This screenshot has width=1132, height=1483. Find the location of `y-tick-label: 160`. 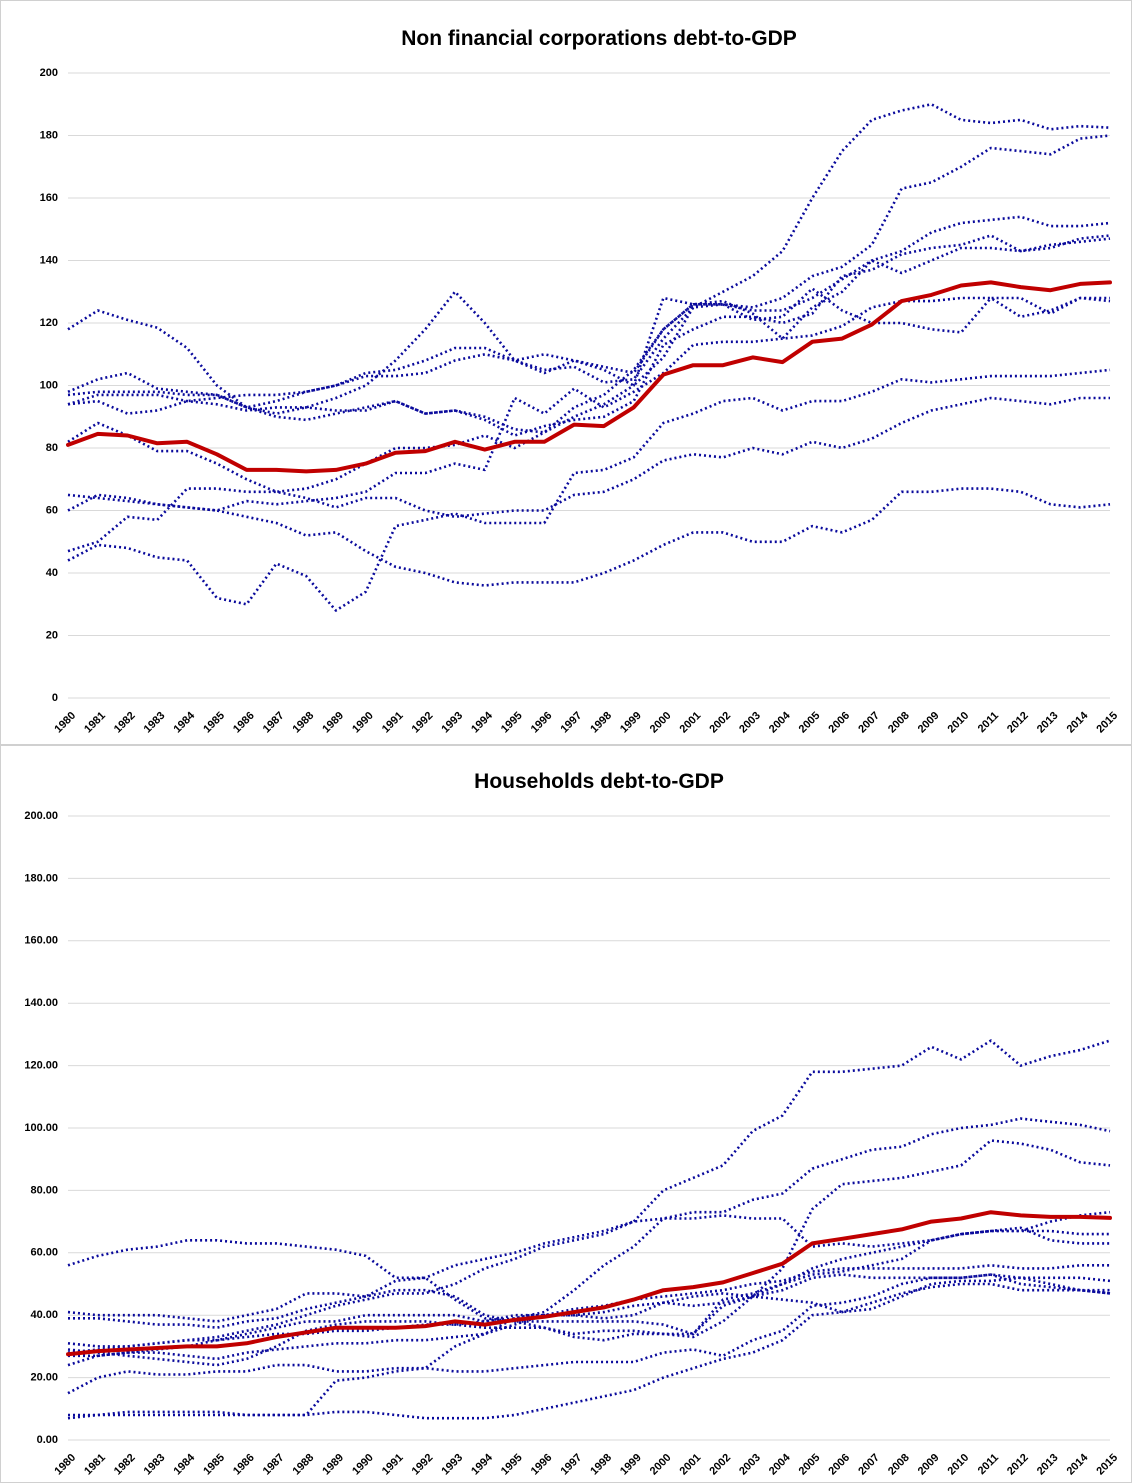

y-tick-label: 160 is located at coordinates (49, 198).